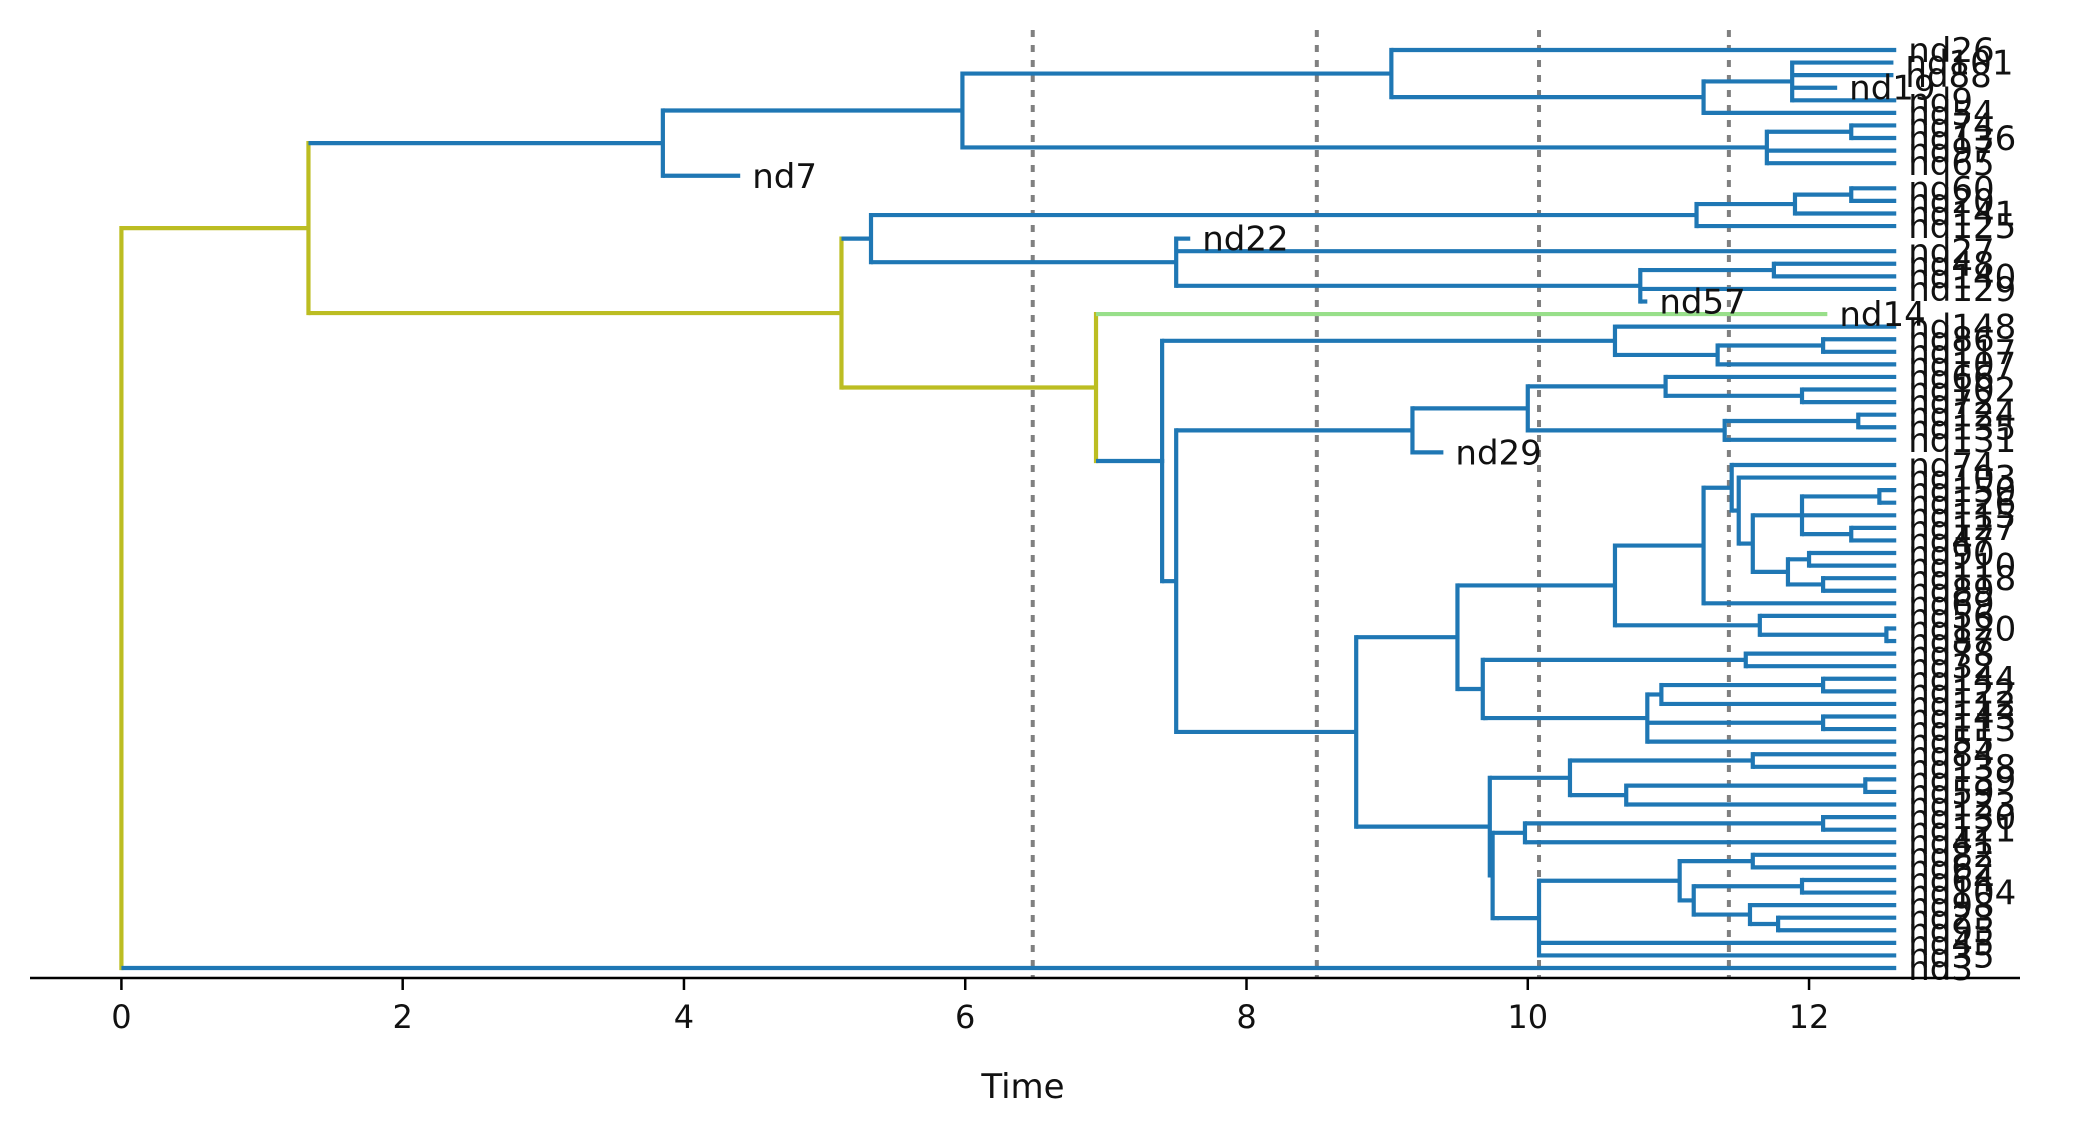  I want to click on tip-label-nd102: nd102, so click(1962, 391).